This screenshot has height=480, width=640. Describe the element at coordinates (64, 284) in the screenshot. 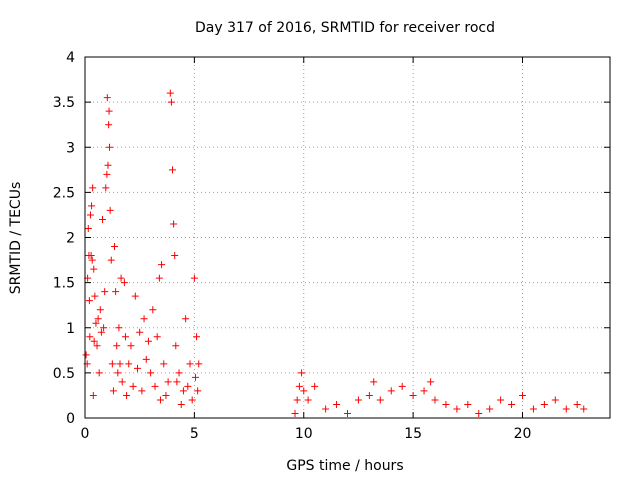

I see `y-tick-label: 1.5` at that location.